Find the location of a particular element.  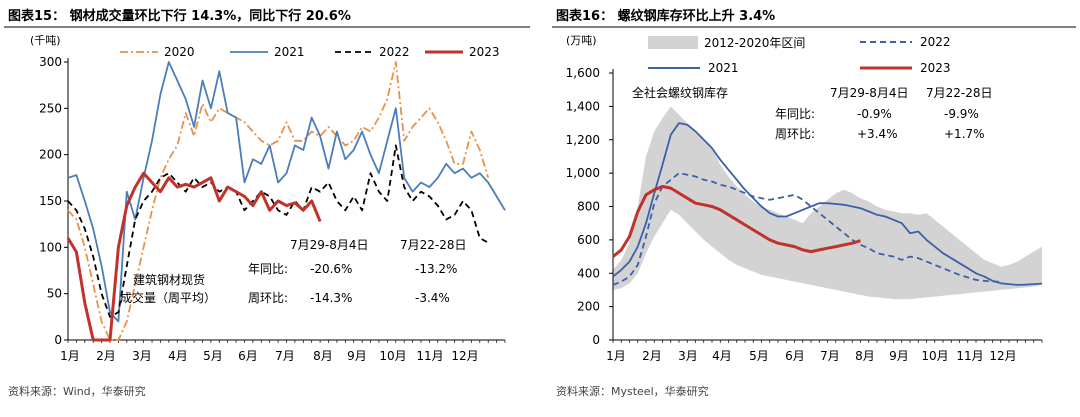

y-tick-label: 50 is located at coordinates (54, 294).